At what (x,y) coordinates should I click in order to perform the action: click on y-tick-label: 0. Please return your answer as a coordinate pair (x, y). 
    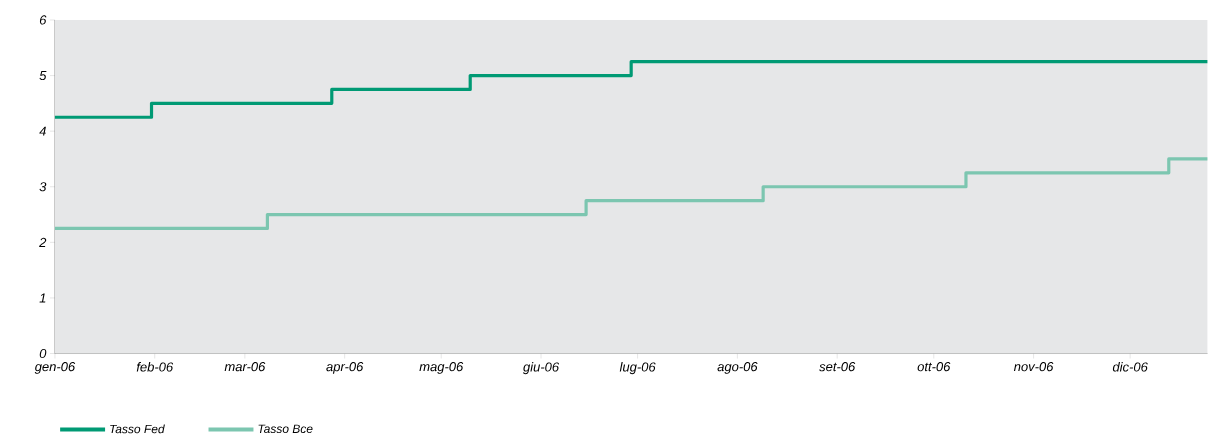
    Looking at the image, I should click on (43, 354).